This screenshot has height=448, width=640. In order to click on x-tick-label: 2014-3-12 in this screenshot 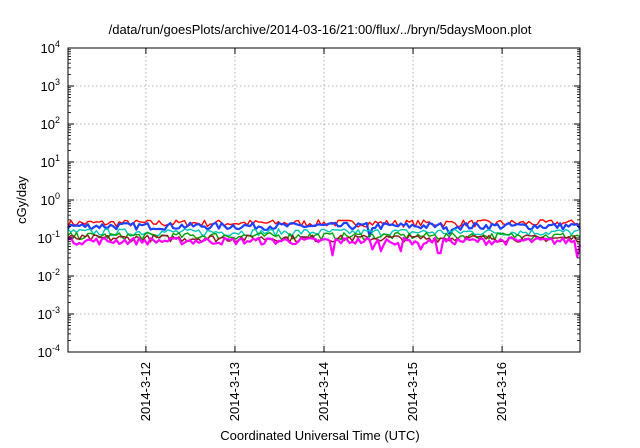, I will do `click(145, 391)`.